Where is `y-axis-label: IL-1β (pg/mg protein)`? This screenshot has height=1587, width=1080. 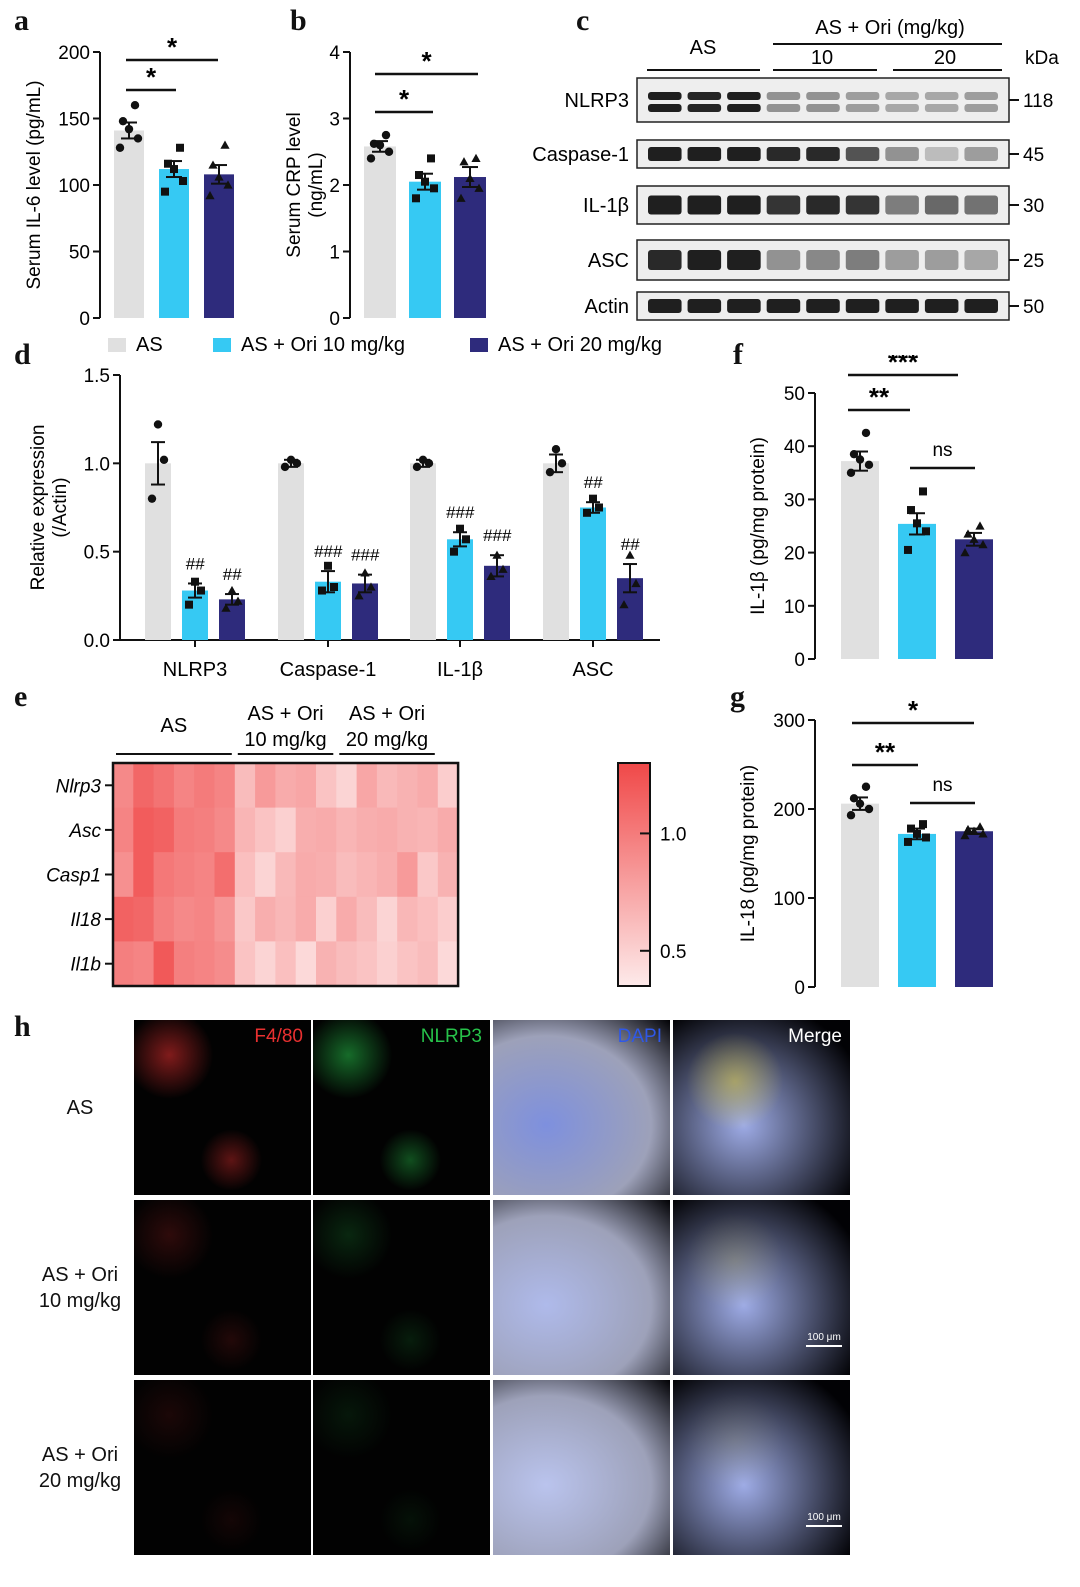 y-axis-label: IL-1β (pg/mg protein) is located at coordinates (758, 526).